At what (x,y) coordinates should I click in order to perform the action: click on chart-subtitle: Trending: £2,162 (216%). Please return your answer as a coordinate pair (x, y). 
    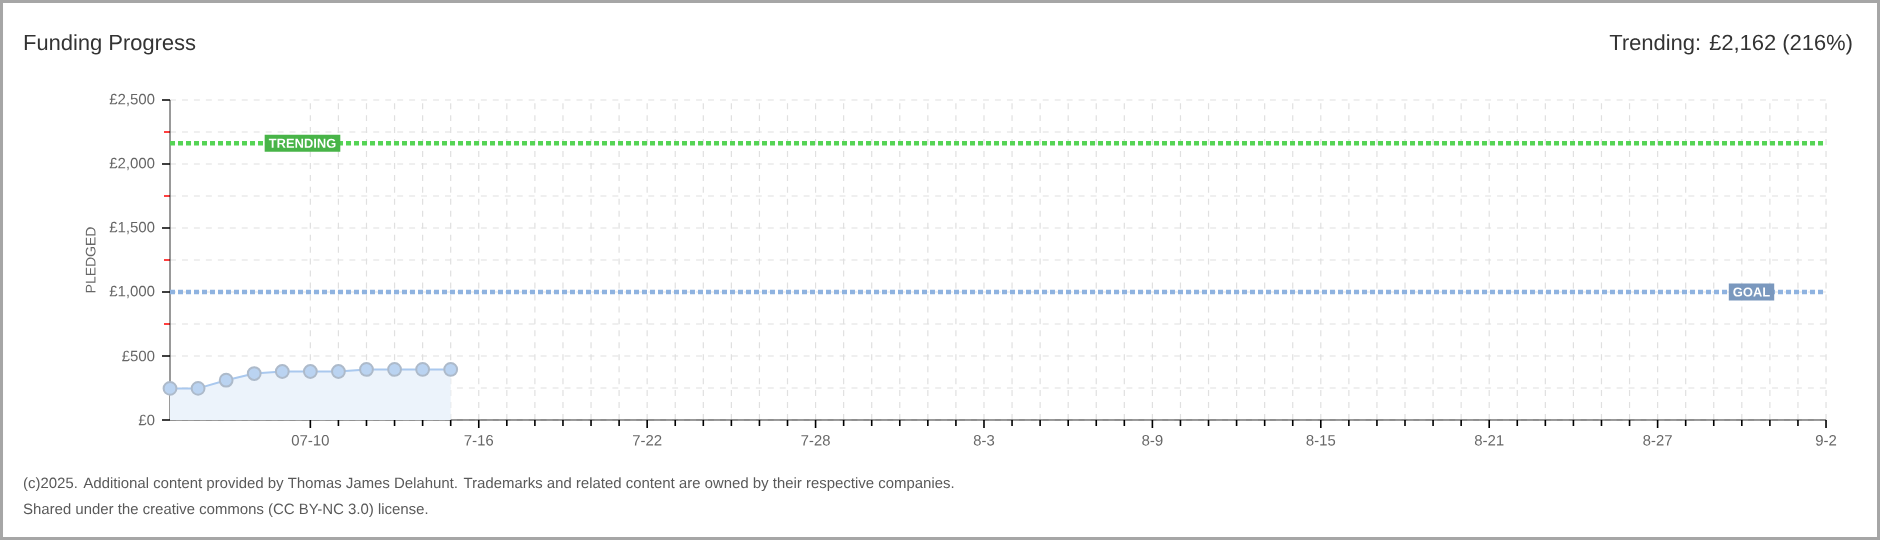
    Looking at the image, I should click on (1730, 44).